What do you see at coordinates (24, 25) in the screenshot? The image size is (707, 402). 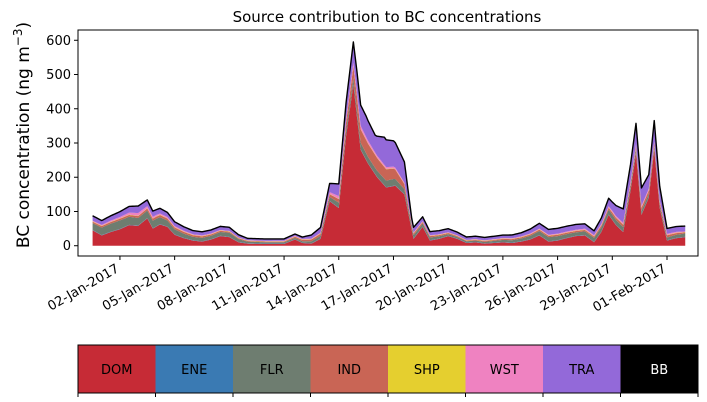 I see `y-axis-label-close: )` at bounding box center [24, 25].